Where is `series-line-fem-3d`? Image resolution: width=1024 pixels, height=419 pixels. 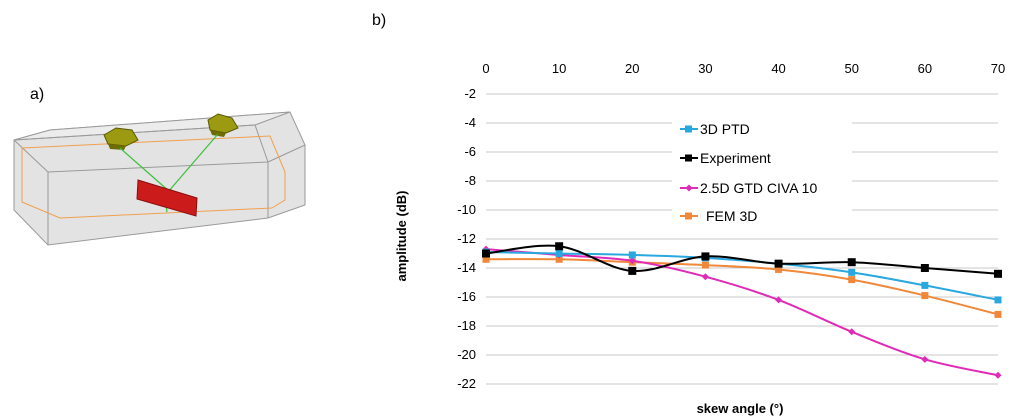 series-line-fem-3d is located at coordinates (742, 287).